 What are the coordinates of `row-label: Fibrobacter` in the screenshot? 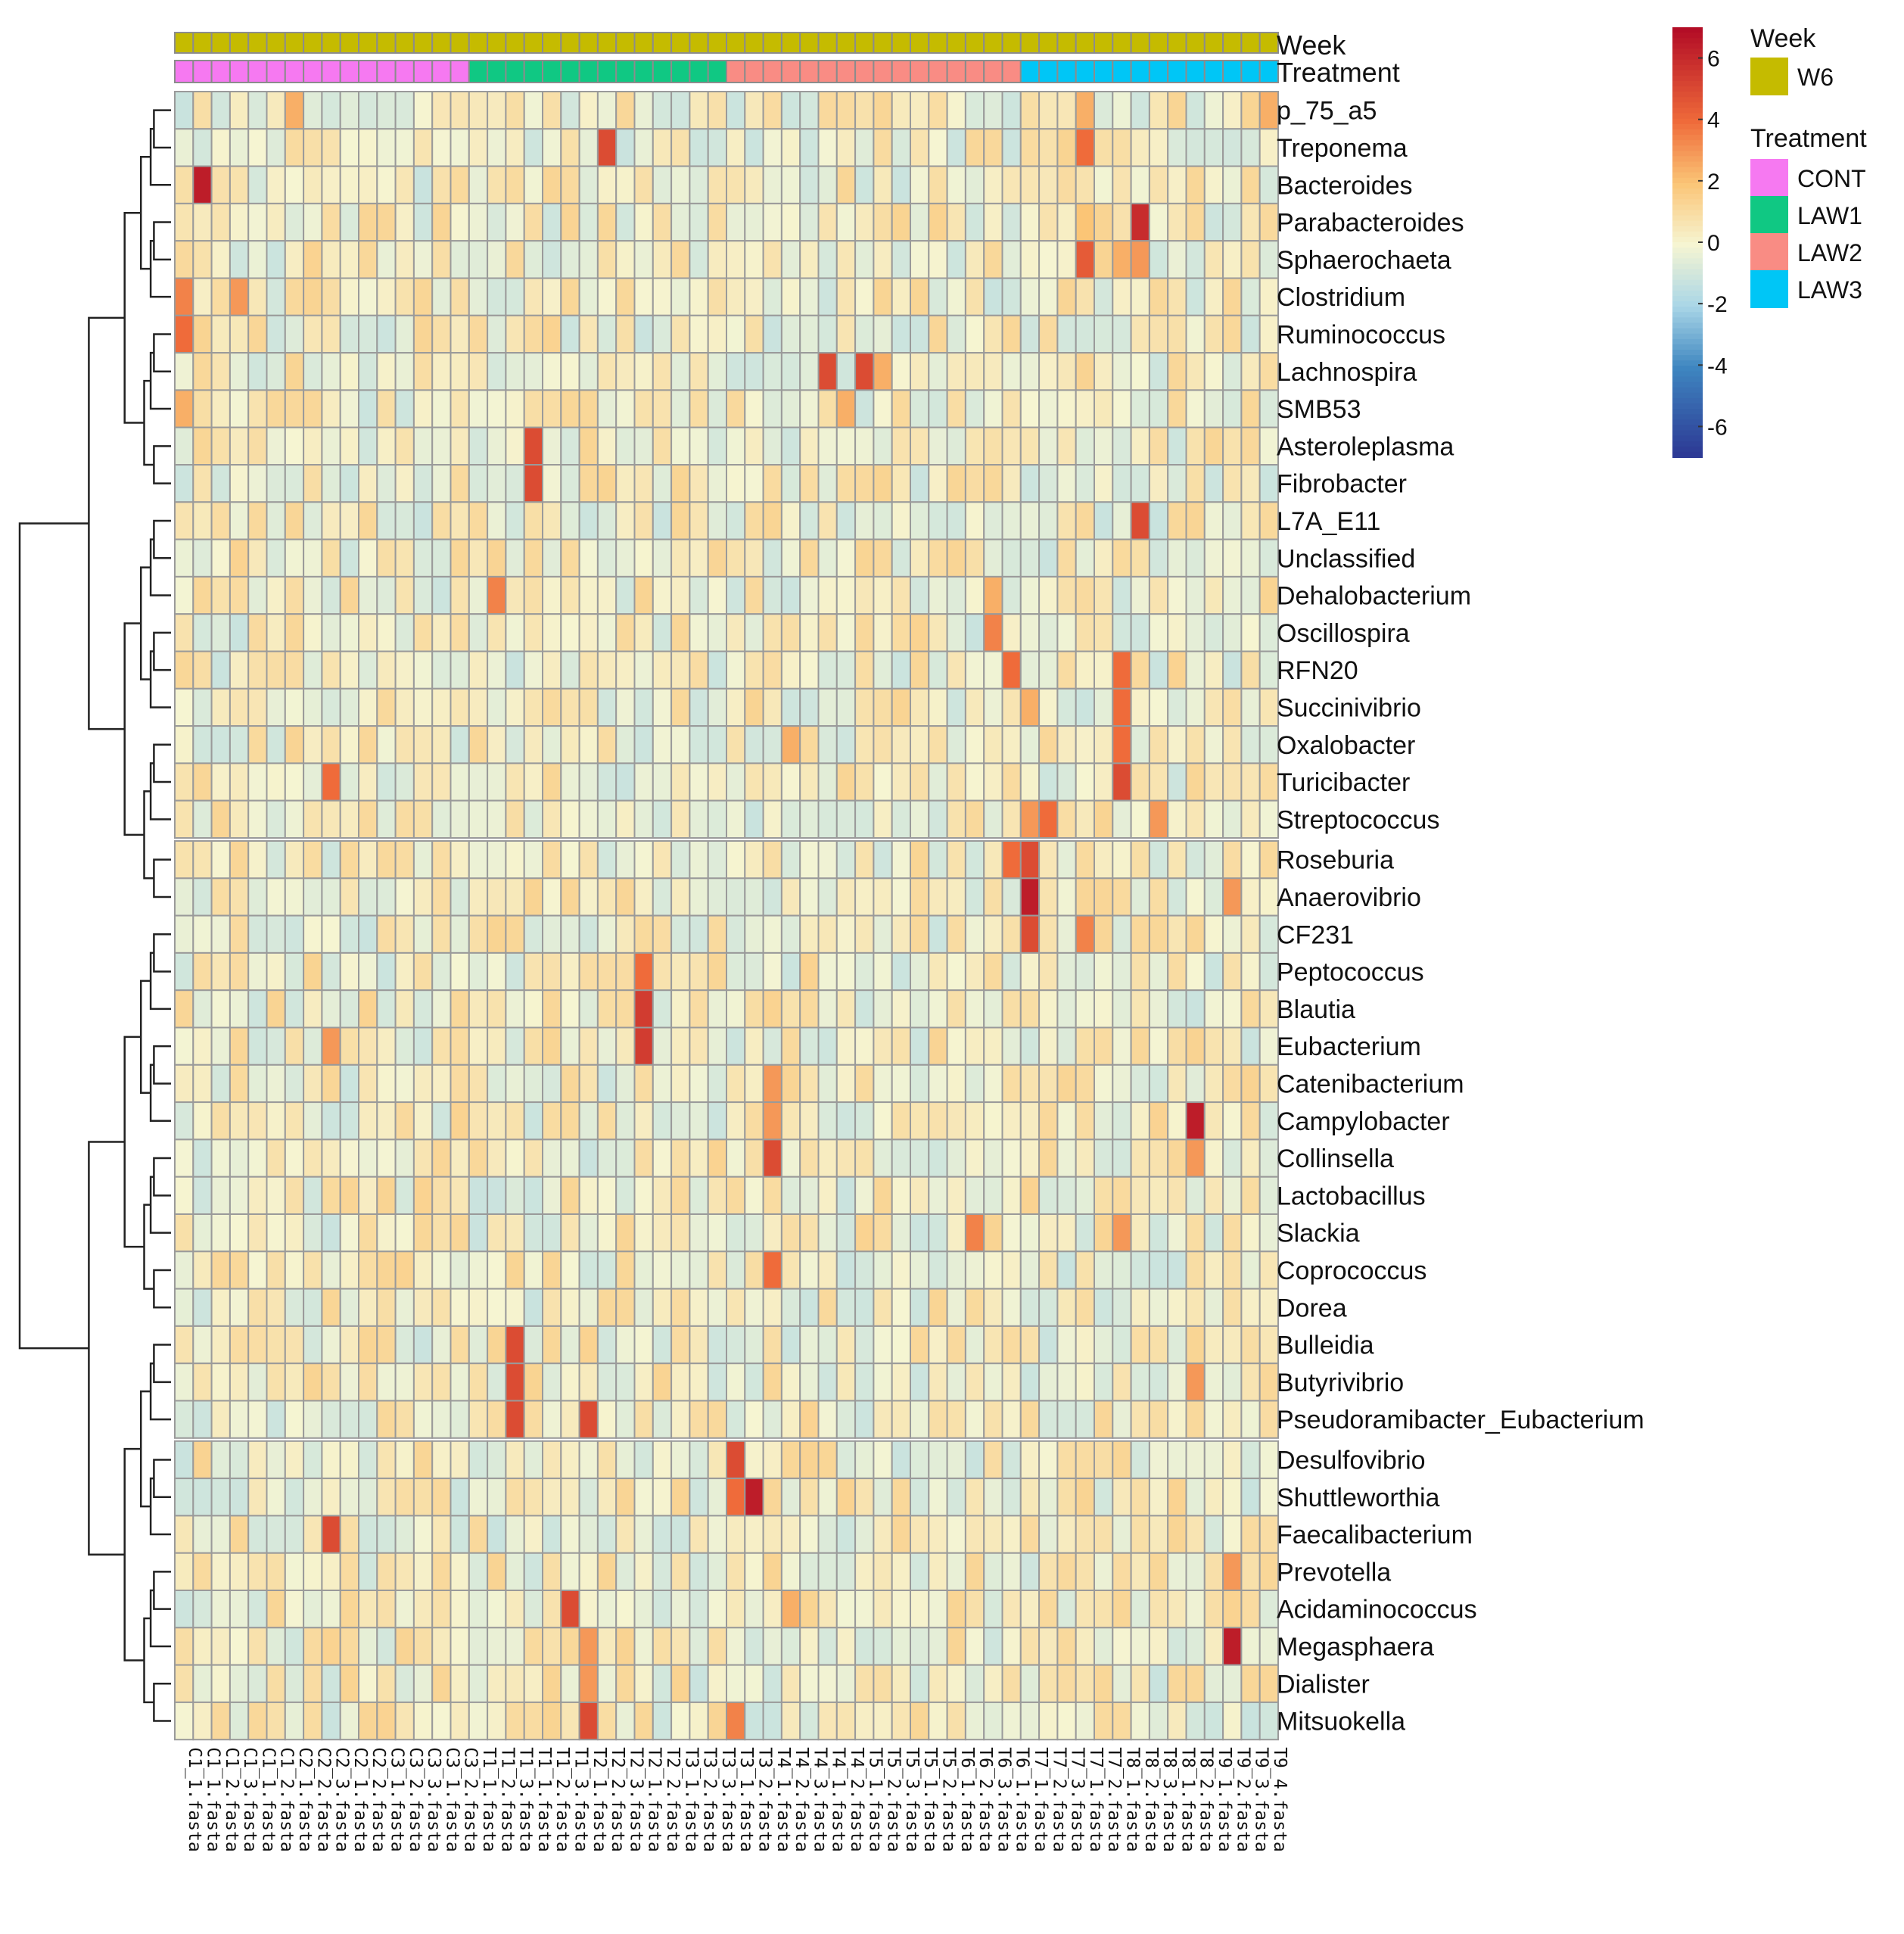 It's located at (1342, 484).